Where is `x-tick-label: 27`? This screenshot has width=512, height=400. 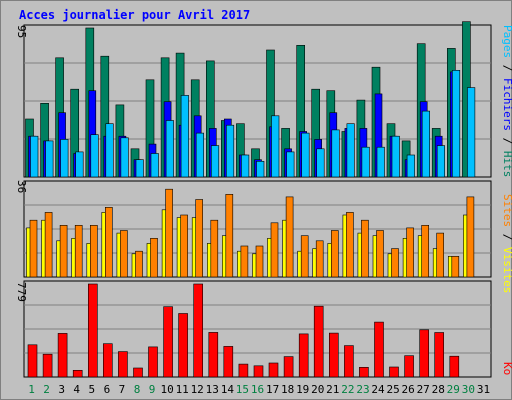
x-tick-label: 27 is located at coordinates (423, 389).